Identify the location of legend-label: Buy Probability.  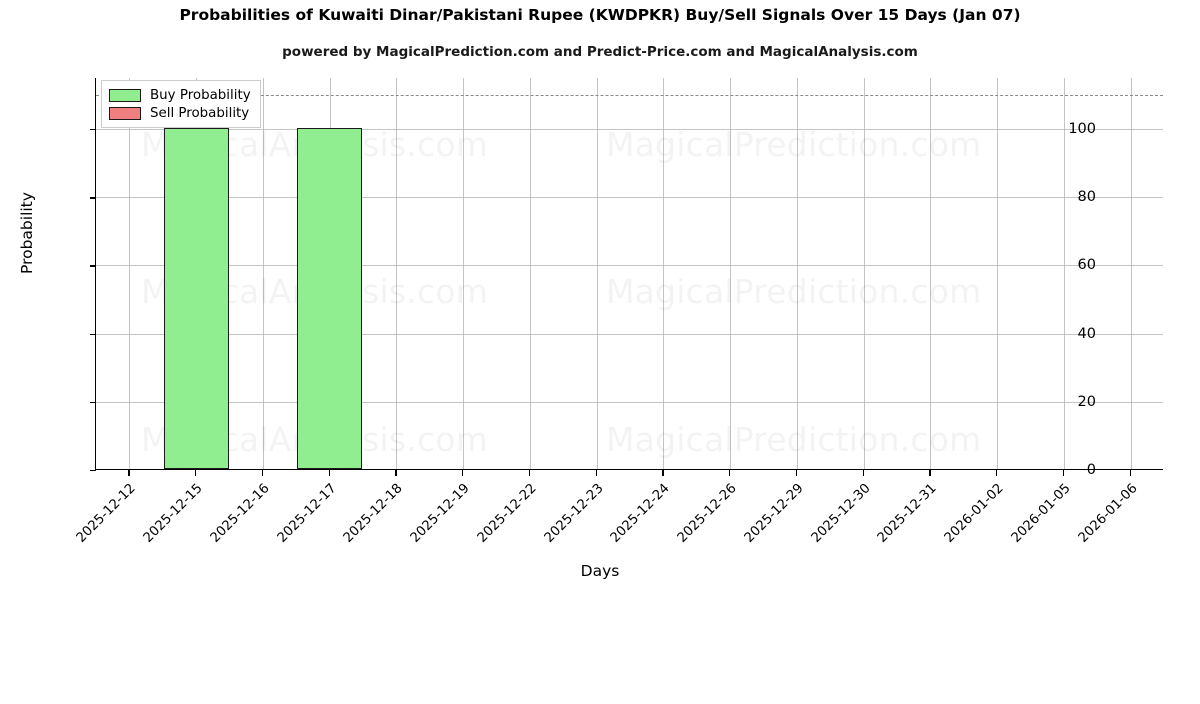
(200, 95).